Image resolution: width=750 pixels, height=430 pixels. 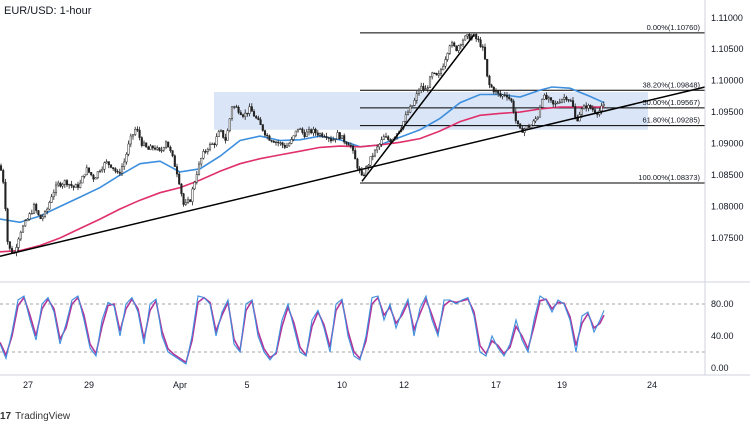 I want to click on swing-trendline, so click(x=418, y=108).